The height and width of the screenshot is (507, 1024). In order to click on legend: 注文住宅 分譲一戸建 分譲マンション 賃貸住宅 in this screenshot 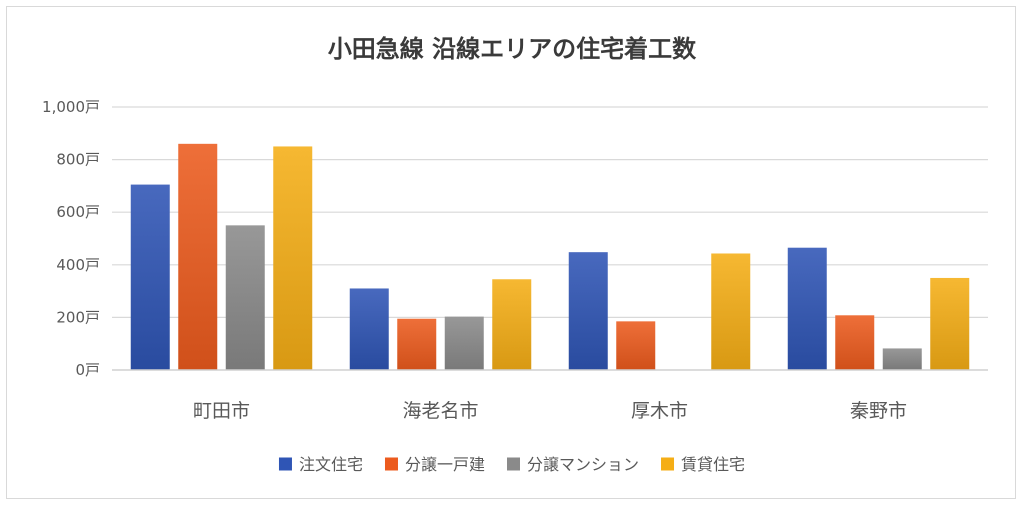, I will do `click(511, 464)`.